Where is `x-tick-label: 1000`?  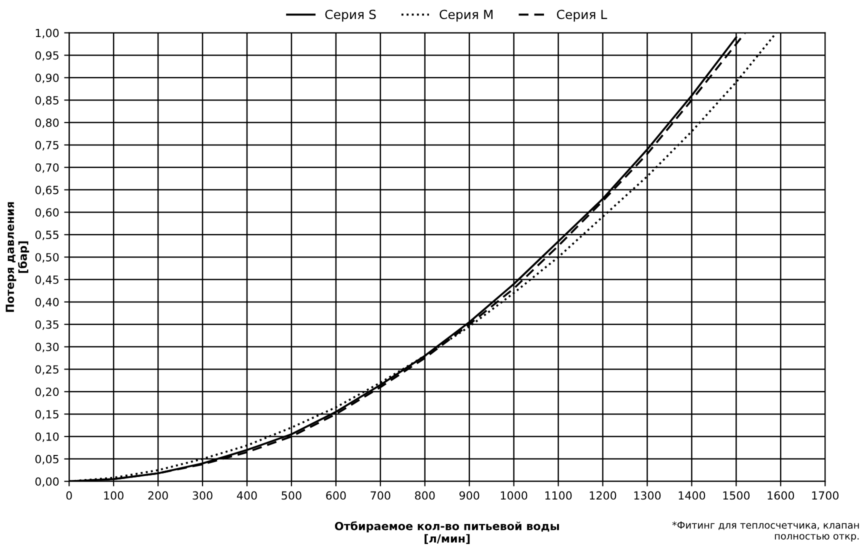
x-tick-label: 1000 is located at coordinates (514, 495).